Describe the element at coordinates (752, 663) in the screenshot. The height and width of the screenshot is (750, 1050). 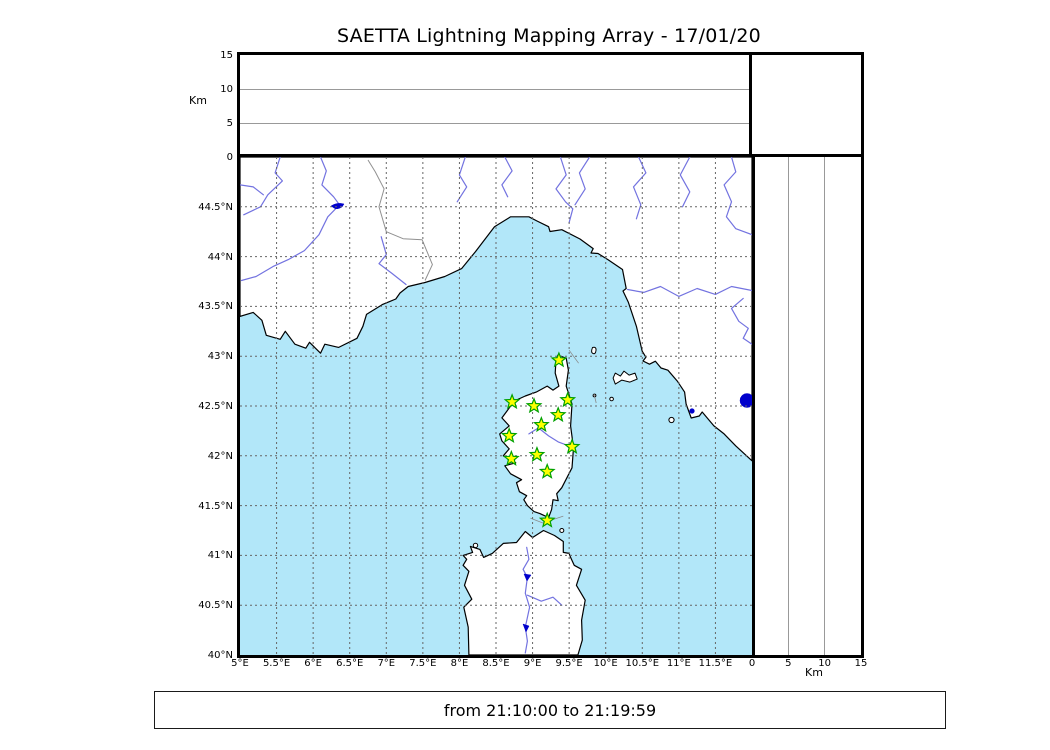
I see `altitude-tick-label-right: 0` at that location.